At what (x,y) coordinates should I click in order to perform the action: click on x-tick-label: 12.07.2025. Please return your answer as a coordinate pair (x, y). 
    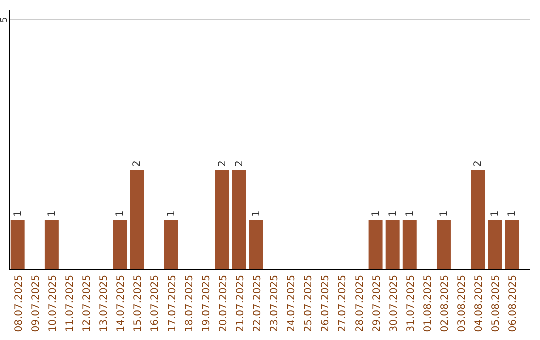
    Looking at the image, I should click on (88, 303).